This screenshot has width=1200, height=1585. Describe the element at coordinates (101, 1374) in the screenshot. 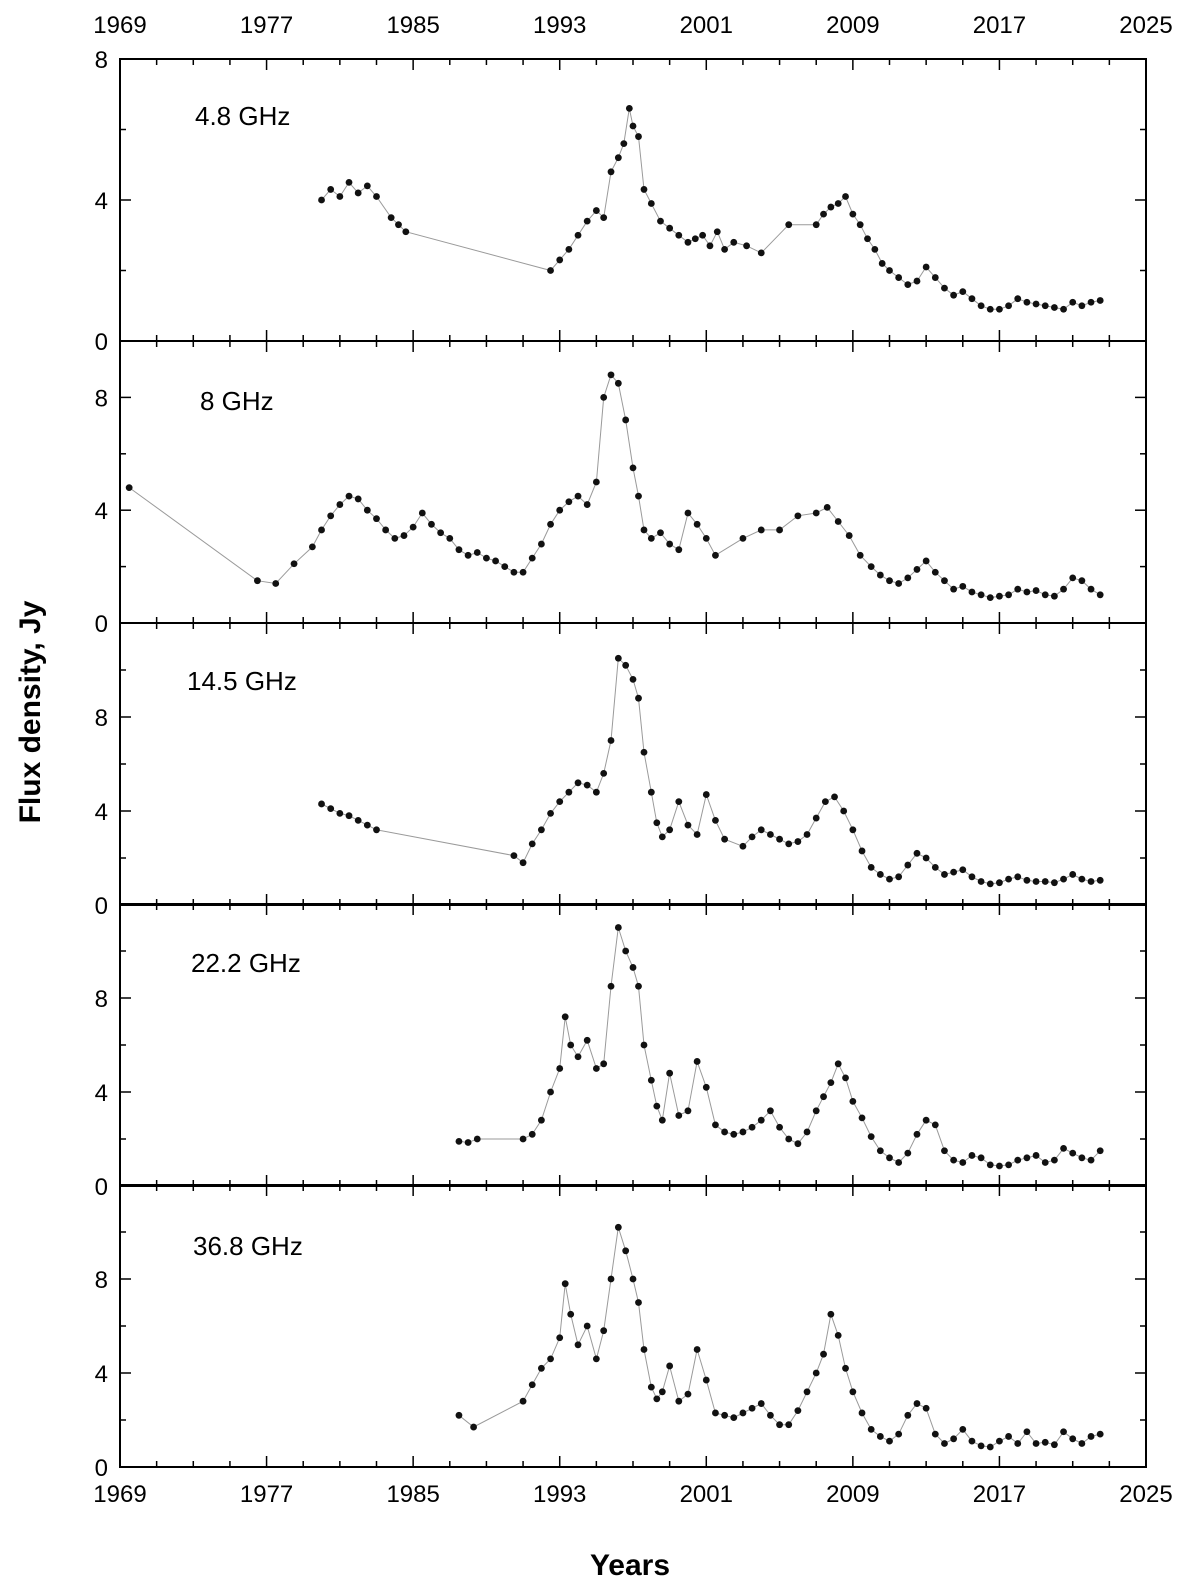

I see `y-tick-label: 4` at that location.